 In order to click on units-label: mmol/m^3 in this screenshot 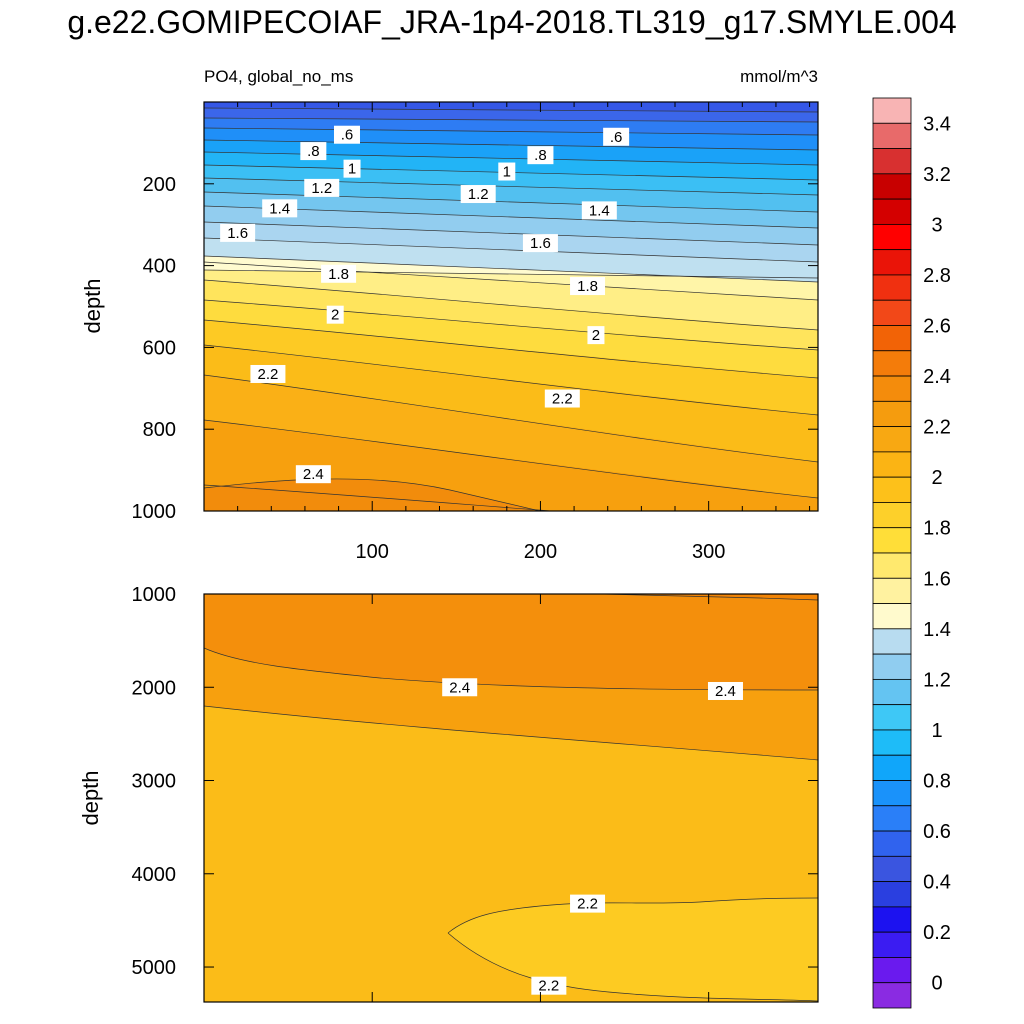, I will do `click(779, 76)`.